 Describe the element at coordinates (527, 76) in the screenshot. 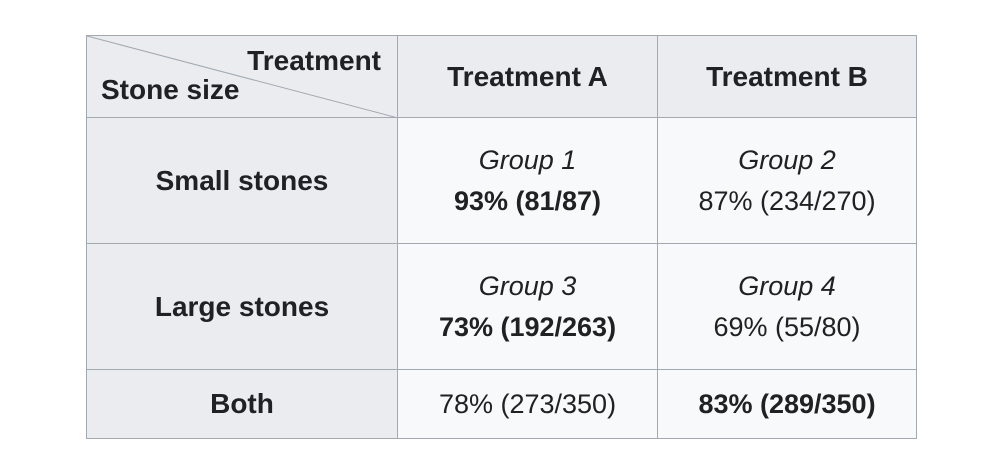

I see `column-header: Treatment A` at that location.